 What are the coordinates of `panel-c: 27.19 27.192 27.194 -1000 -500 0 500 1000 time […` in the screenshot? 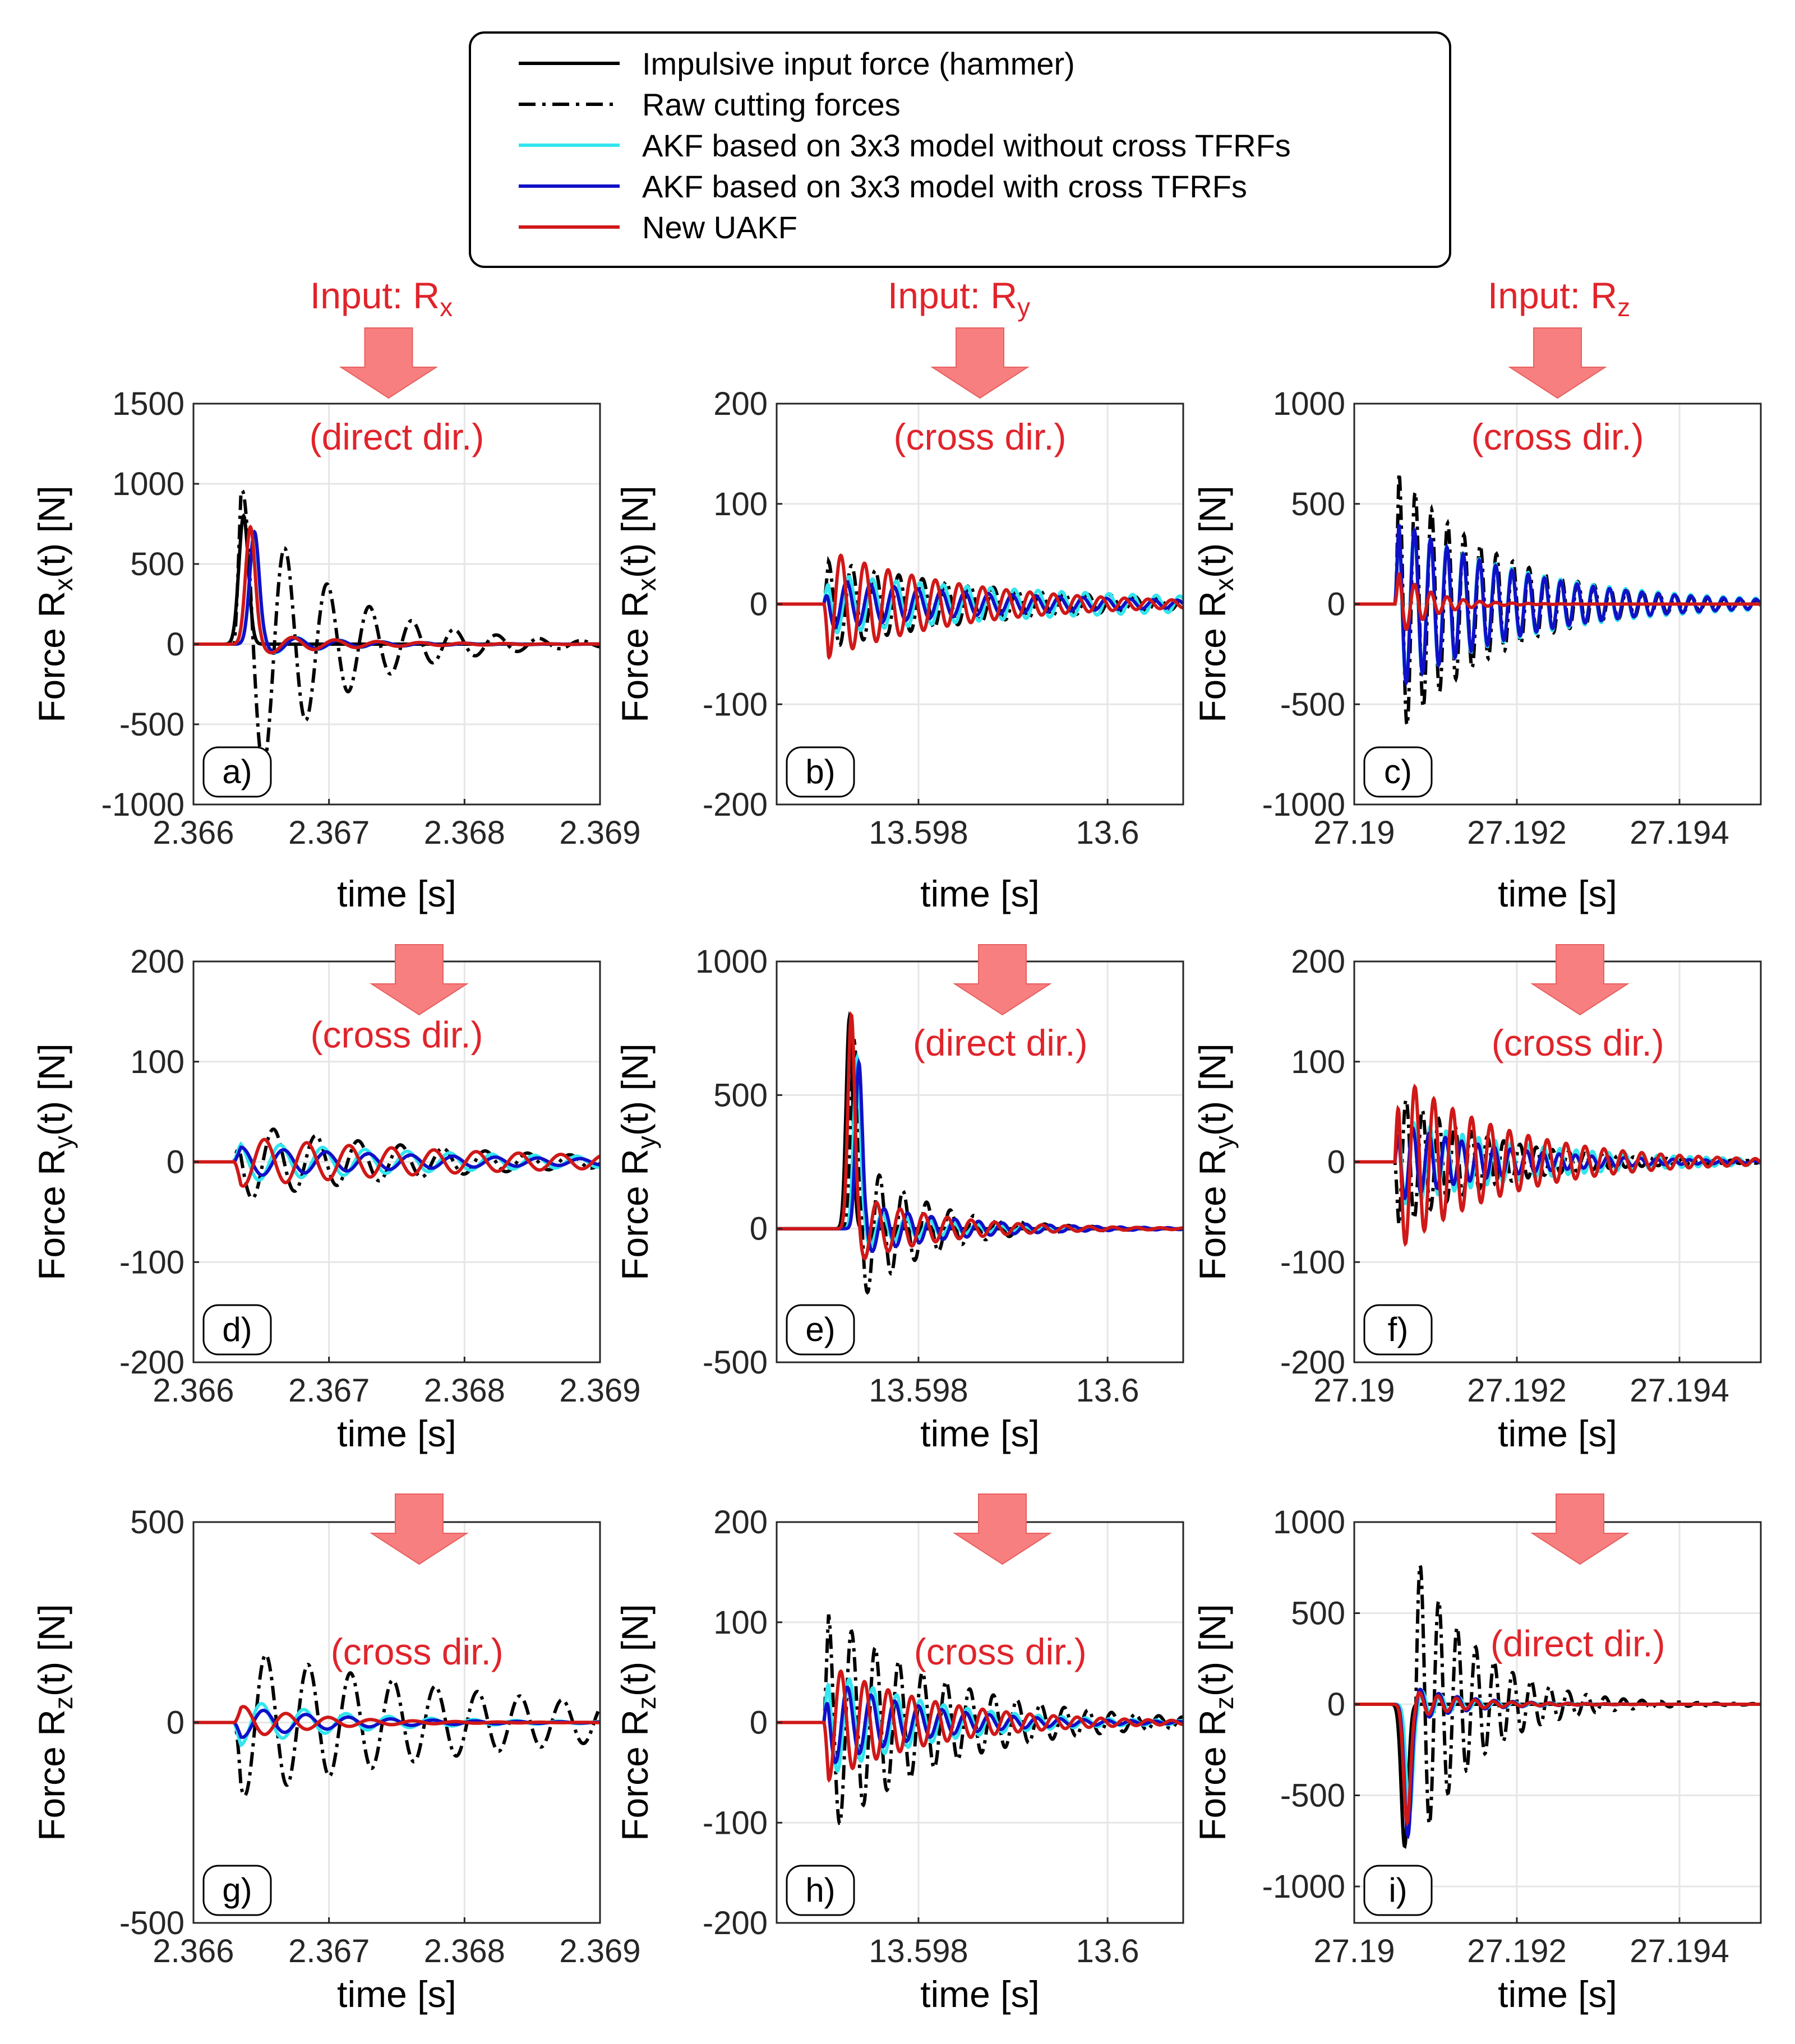 It's located at (1477, 620).